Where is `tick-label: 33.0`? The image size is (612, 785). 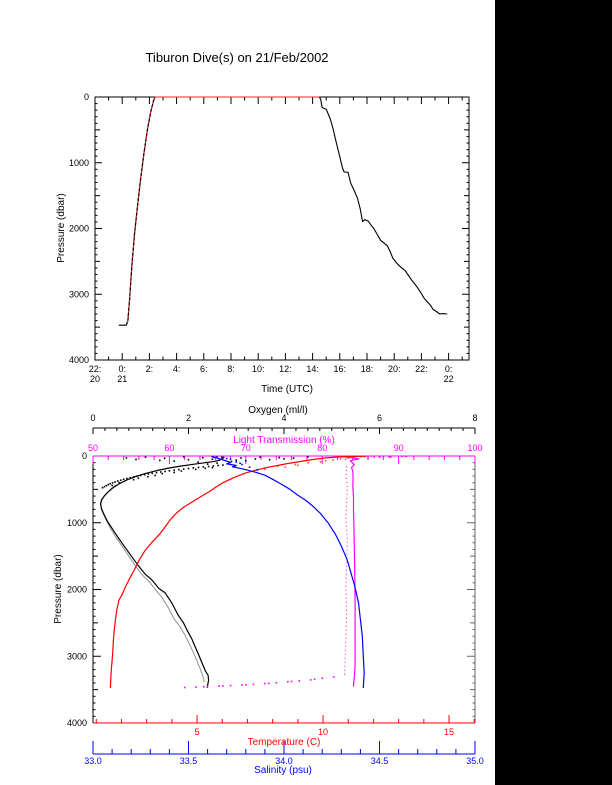 tick-label: 33.0 is located at coordinates (93, 761).